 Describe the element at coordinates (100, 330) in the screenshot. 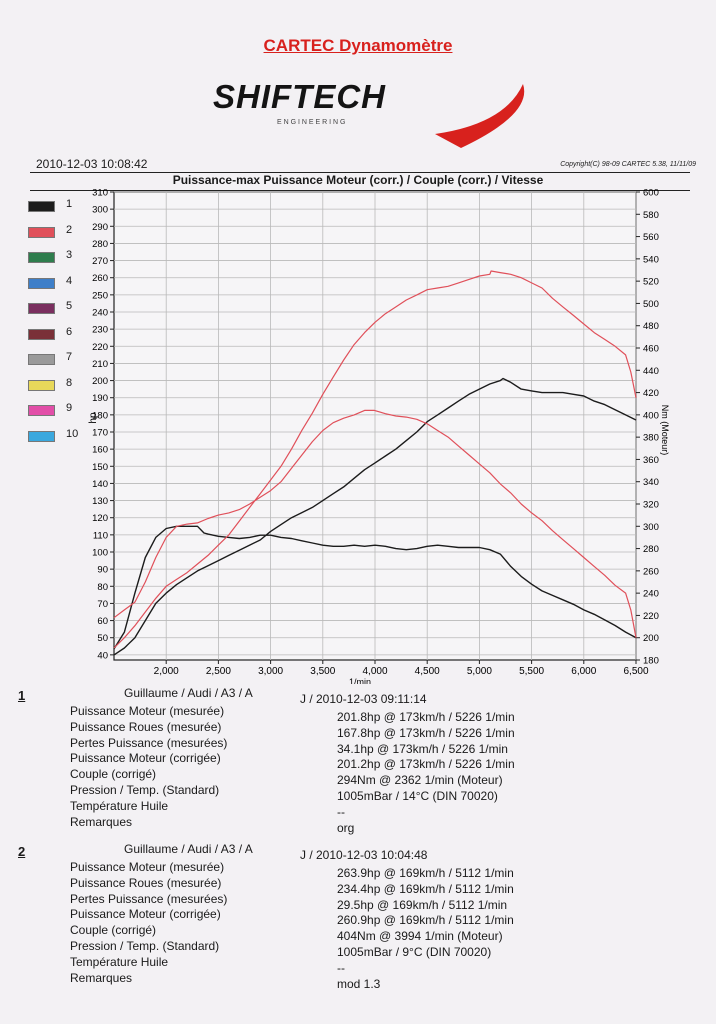

I see `y-left-tick-label: 230` at that location.